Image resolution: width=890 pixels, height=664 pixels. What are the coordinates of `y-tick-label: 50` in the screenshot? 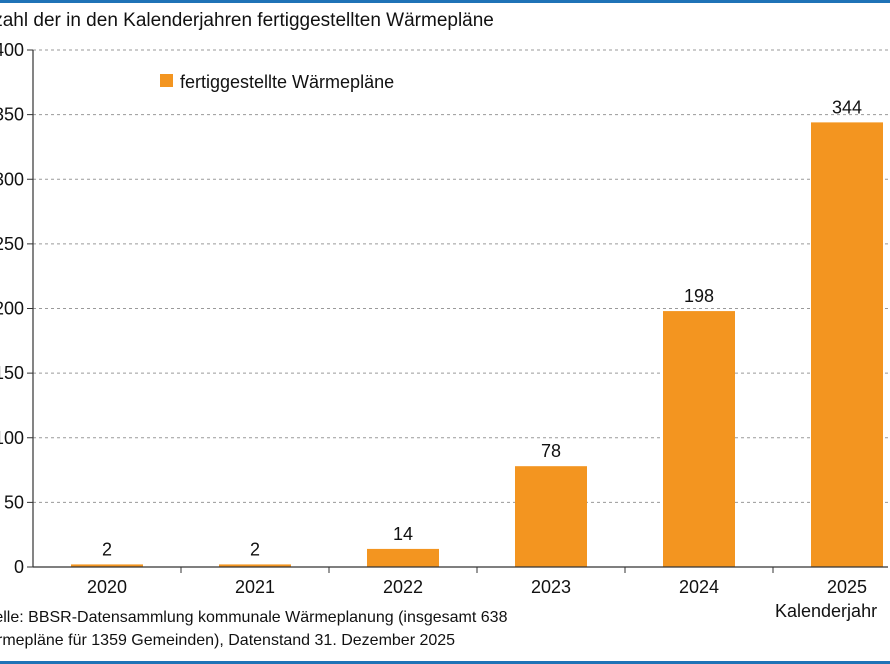 It's located at (14, 502).